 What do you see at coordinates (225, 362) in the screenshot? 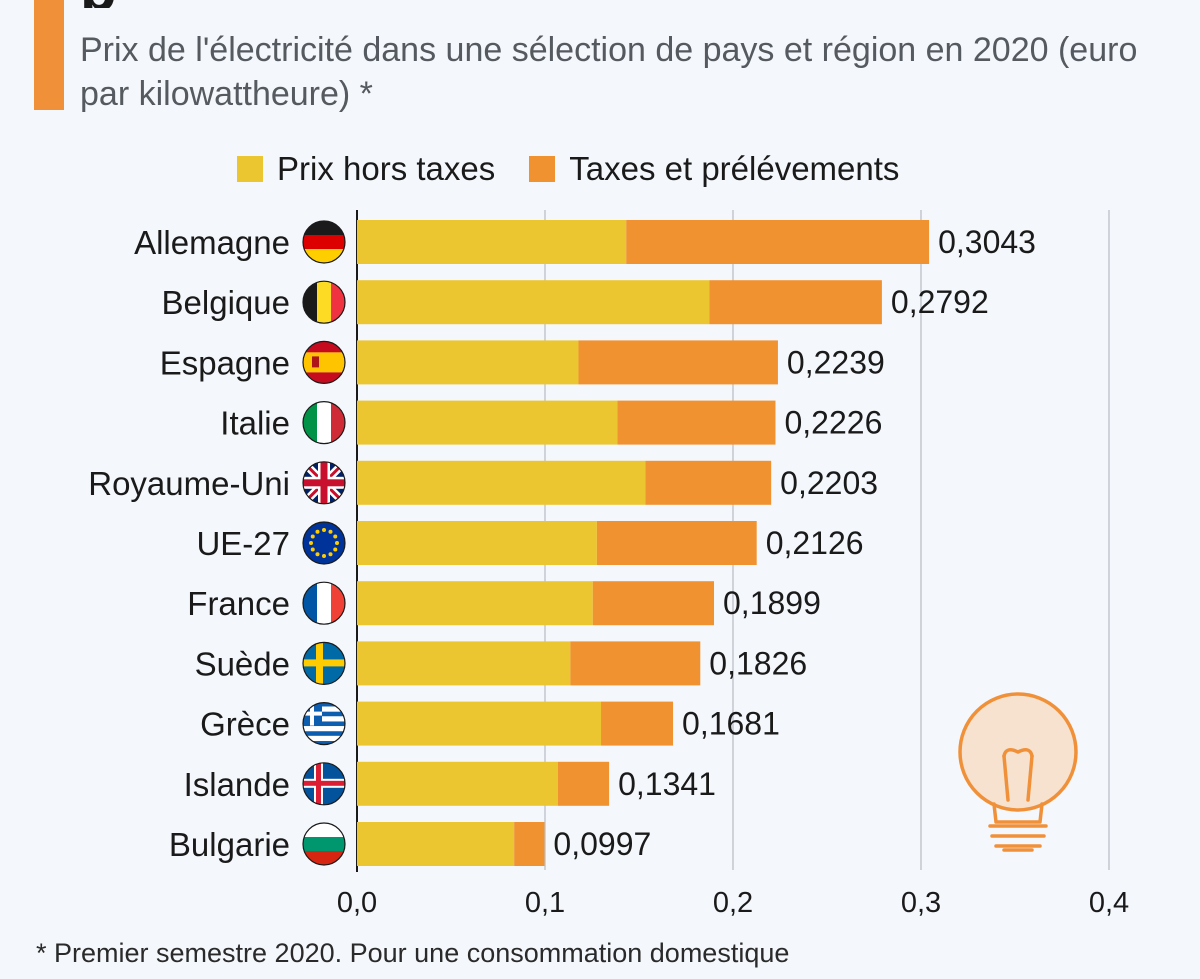
I see `category-label: Espagne` at bounding box center [225, 362].